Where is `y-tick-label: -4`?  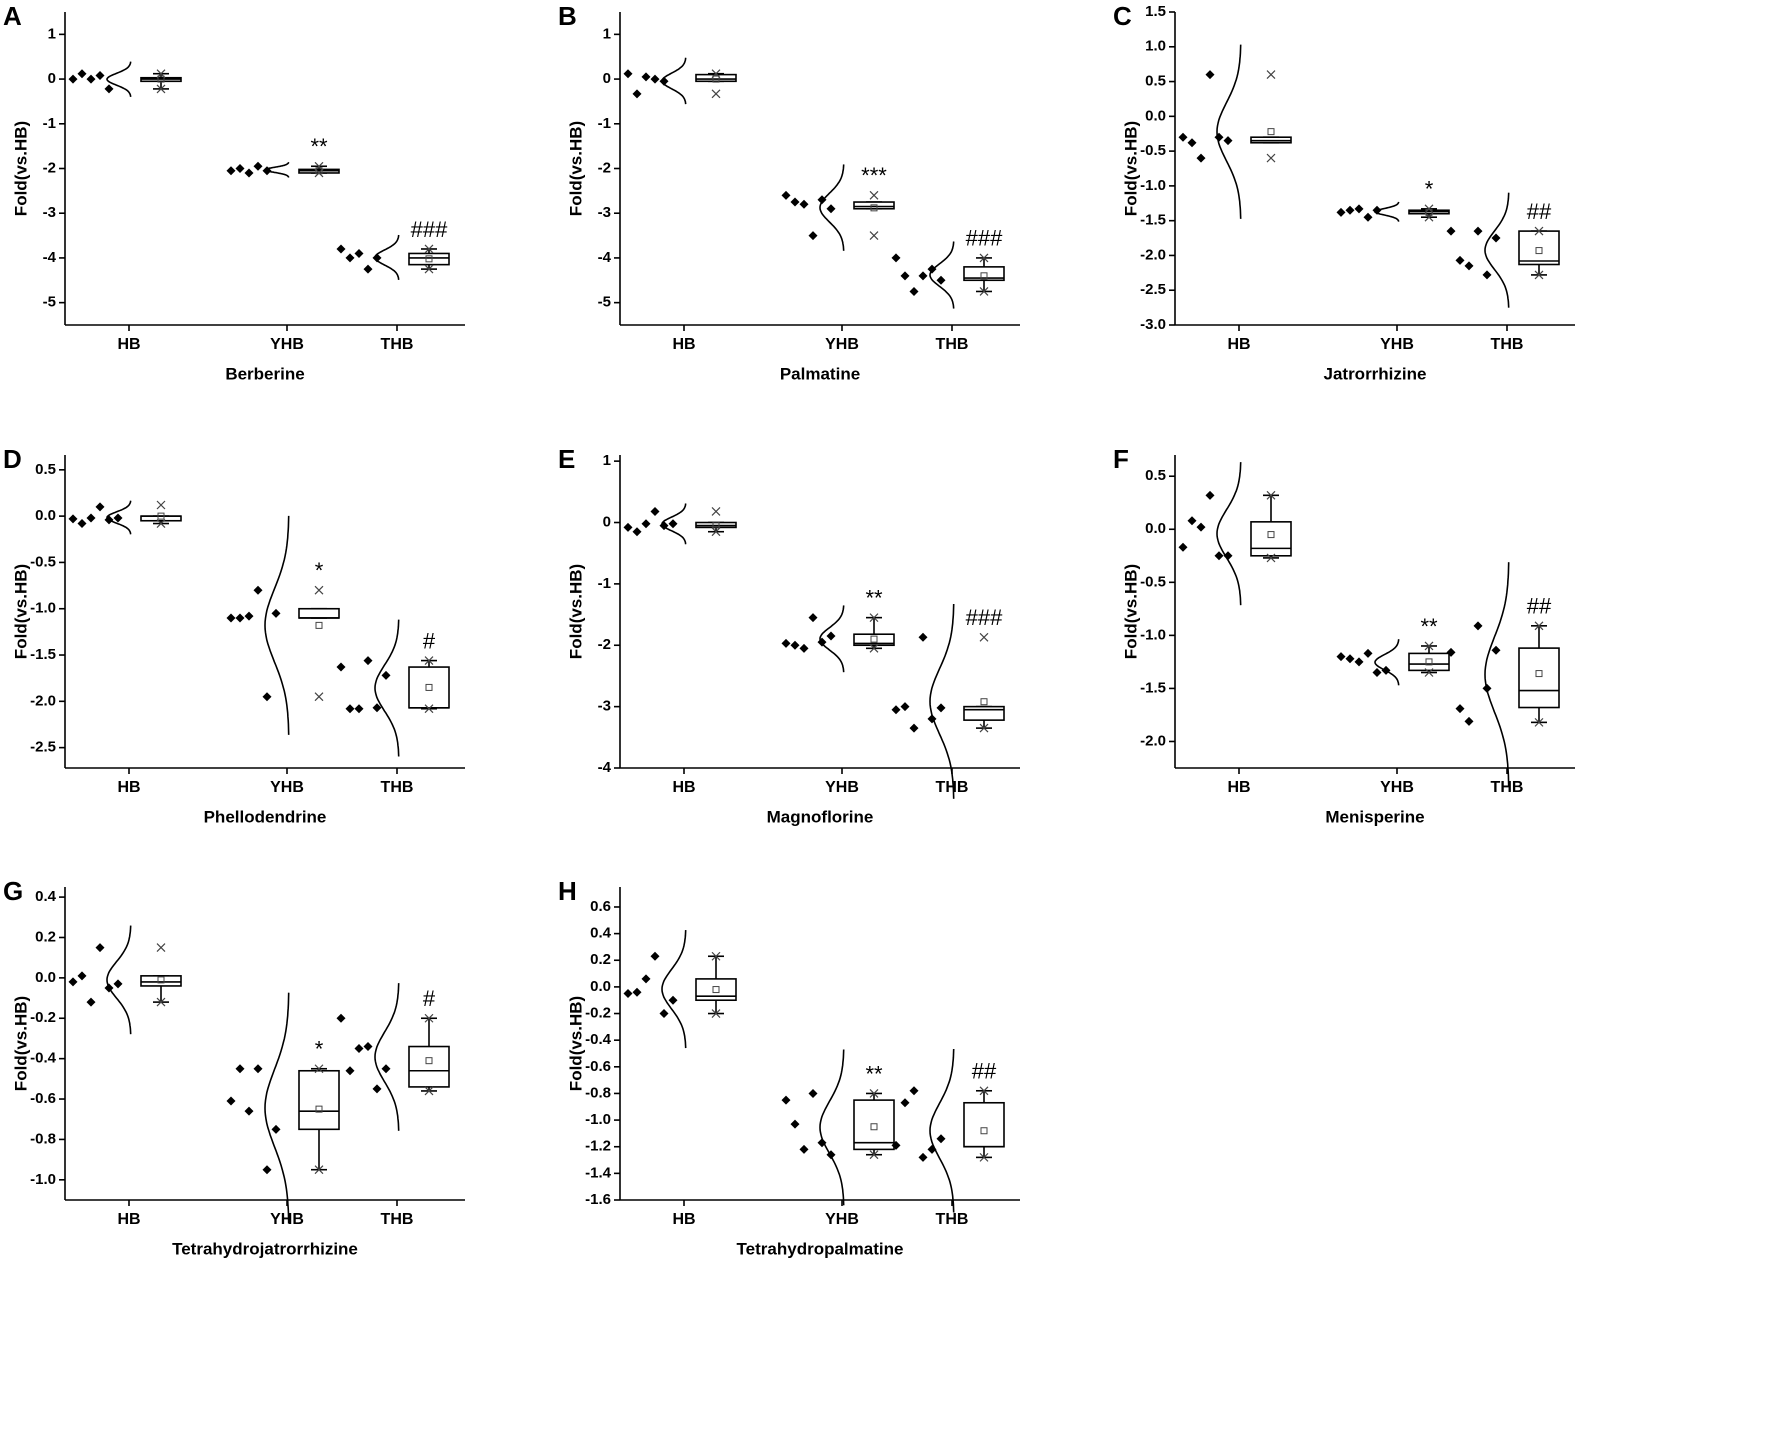 y-tick-label: -4 is located at coordinates (605, 767).